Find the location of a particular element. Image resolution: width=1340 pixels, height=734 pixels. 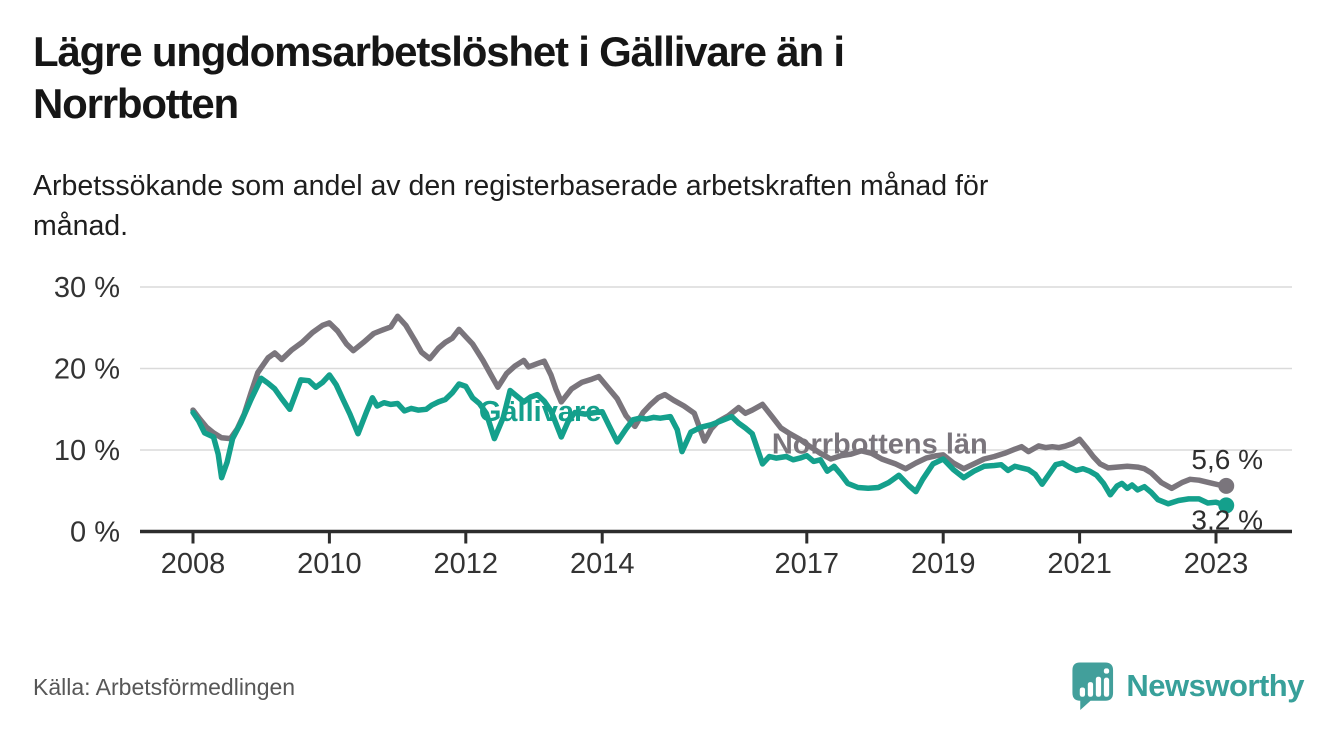

chart-title-line2: Norrbotten is located at coordinates (136, 103).